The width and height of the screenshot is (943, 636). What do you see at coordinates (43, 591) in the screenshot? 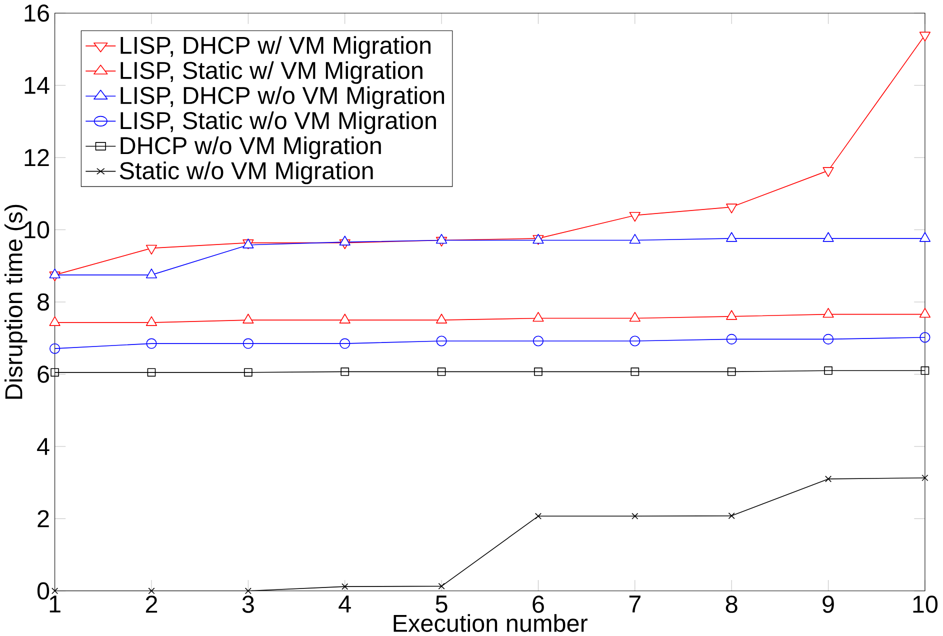
I see `y-tick-label: 0` at bounding box center [43, 591].